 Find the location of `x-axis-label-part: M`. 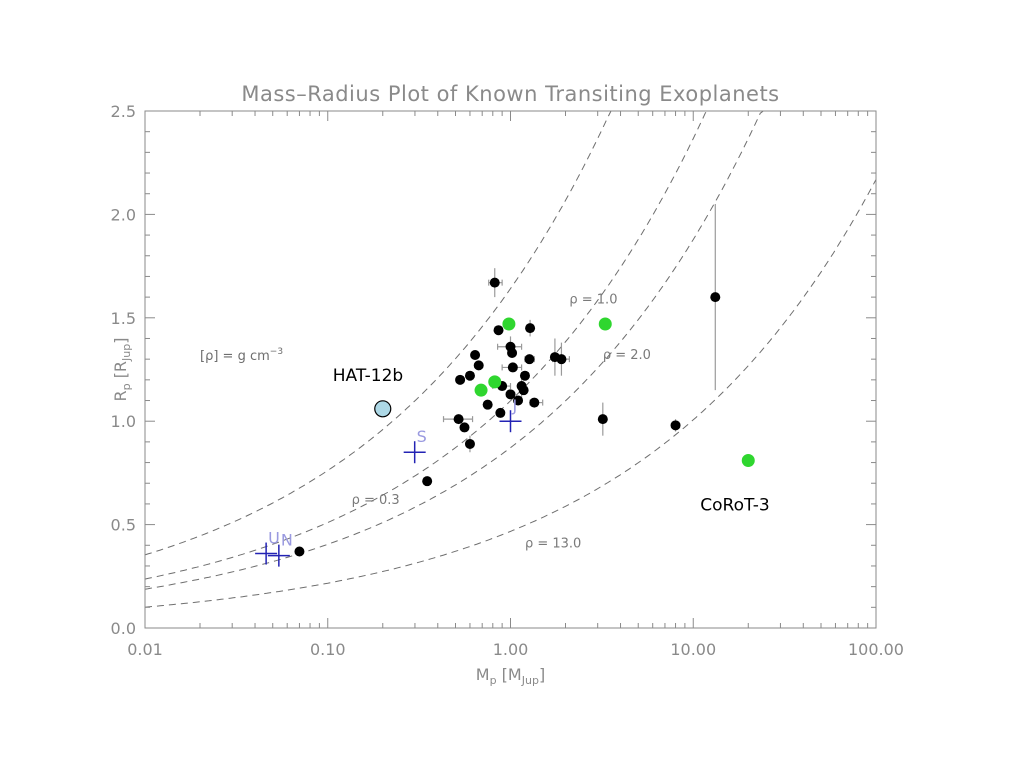

x-axis-label-part: M is located at coordinates (483, 674).